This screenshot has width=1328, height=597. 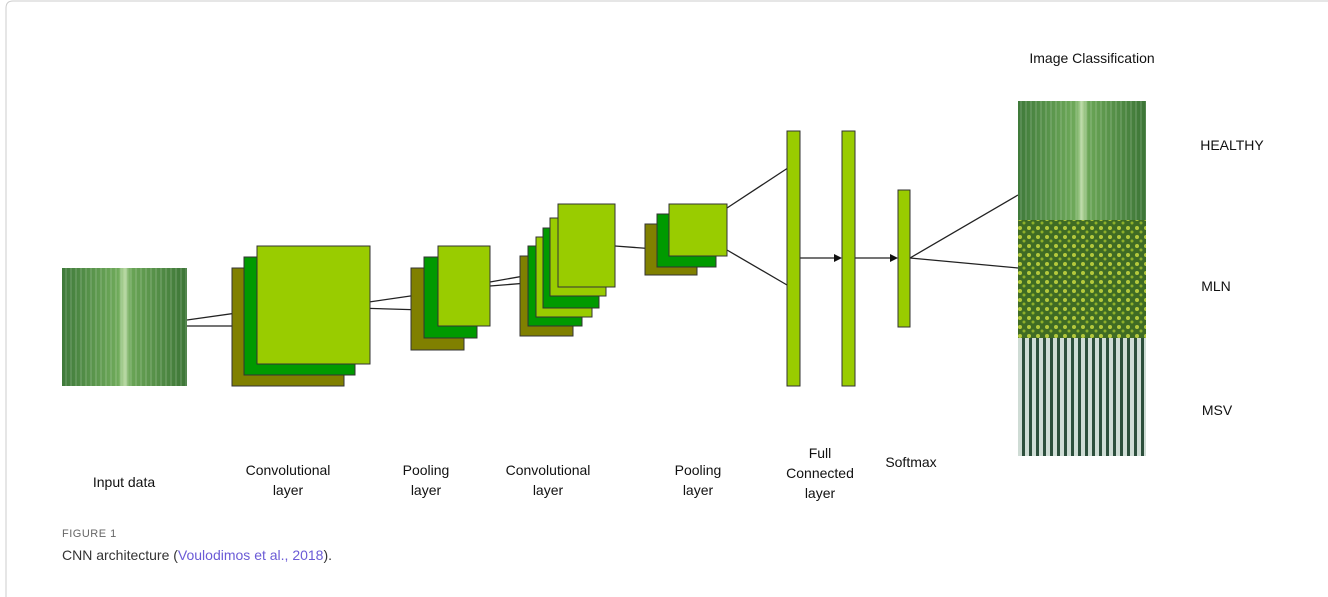 I want to click on figure-label: FIGURE 1, so click(x=89, y=534).